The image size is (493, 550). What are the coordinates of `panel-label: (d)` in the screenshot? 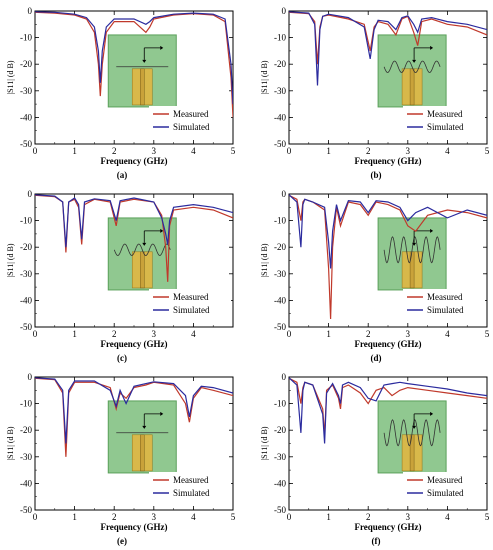 It's located at (376, 358).